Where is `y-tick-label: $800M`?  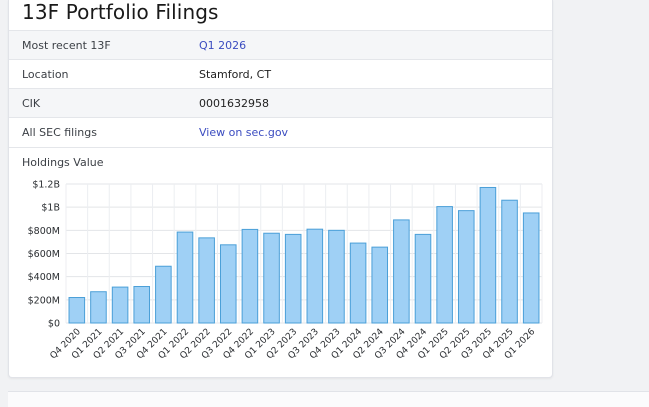 y-tick-label: $800M is located at coordinates (44, 231).